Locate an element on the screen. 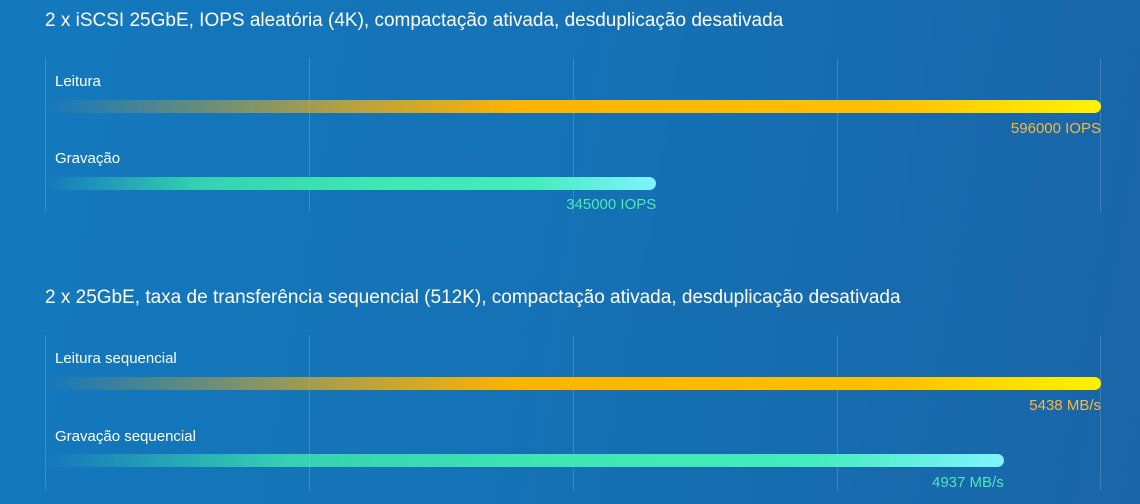 This screenshot has height=504, width=1140. bar-label-write: Gravação is located at coordinates (88, 158).